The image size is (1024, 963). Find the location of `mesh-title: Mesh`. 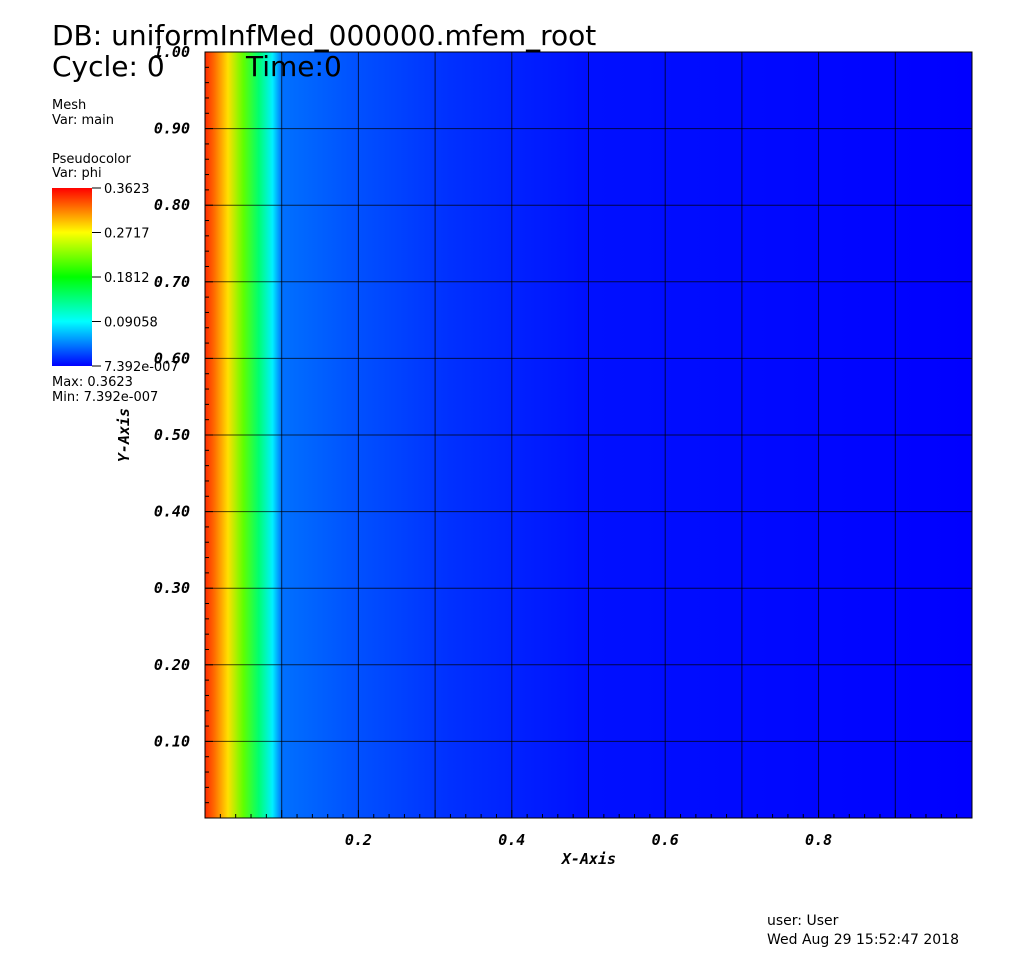

mesh-title: Mesh is located at coordinates (69, 105).